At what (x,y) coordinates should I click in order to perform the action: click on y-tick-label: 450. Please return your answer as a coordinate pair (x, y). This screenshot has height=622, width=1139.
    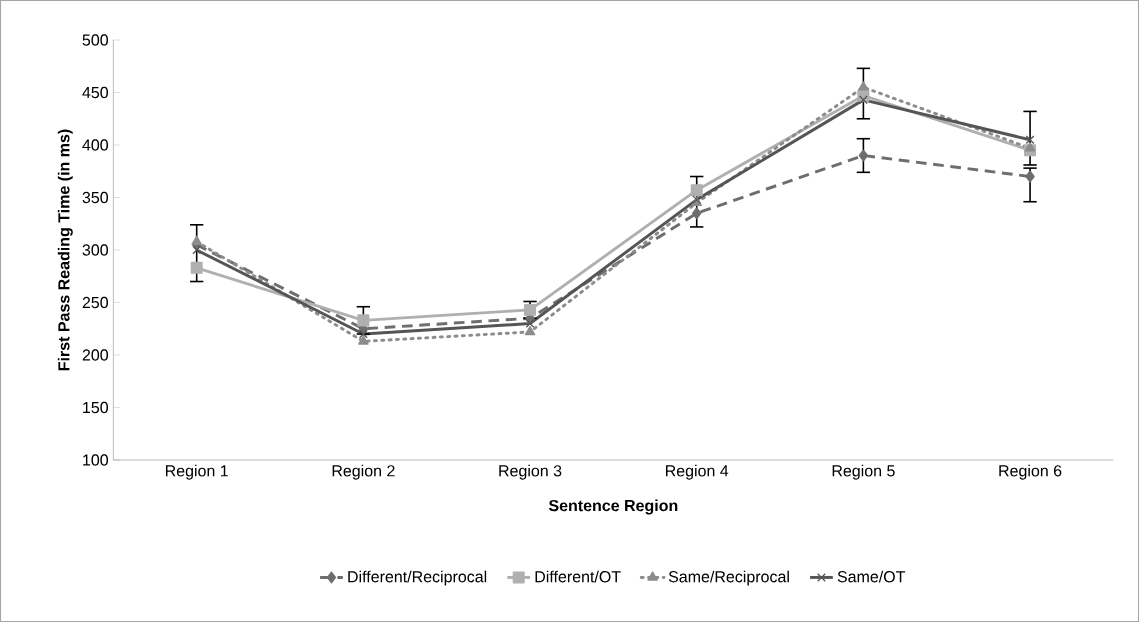
    Looking at the image, I should click on (95, 92).